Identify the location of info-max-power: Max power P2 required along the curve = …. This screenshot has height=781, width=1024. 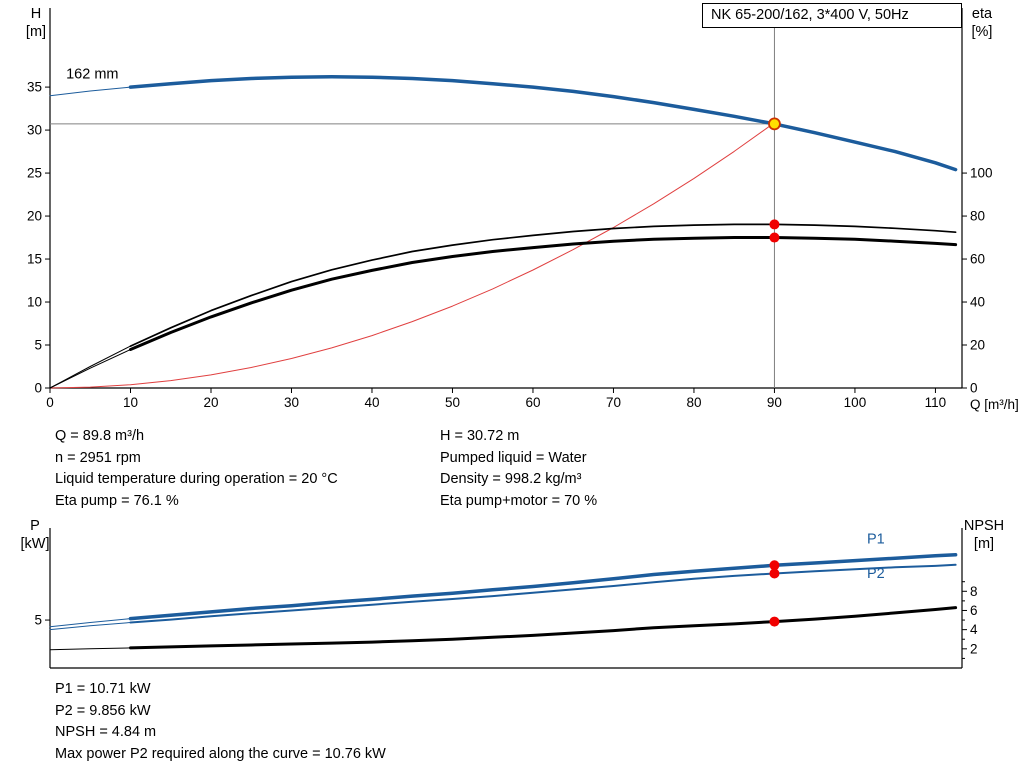
(220, 753).